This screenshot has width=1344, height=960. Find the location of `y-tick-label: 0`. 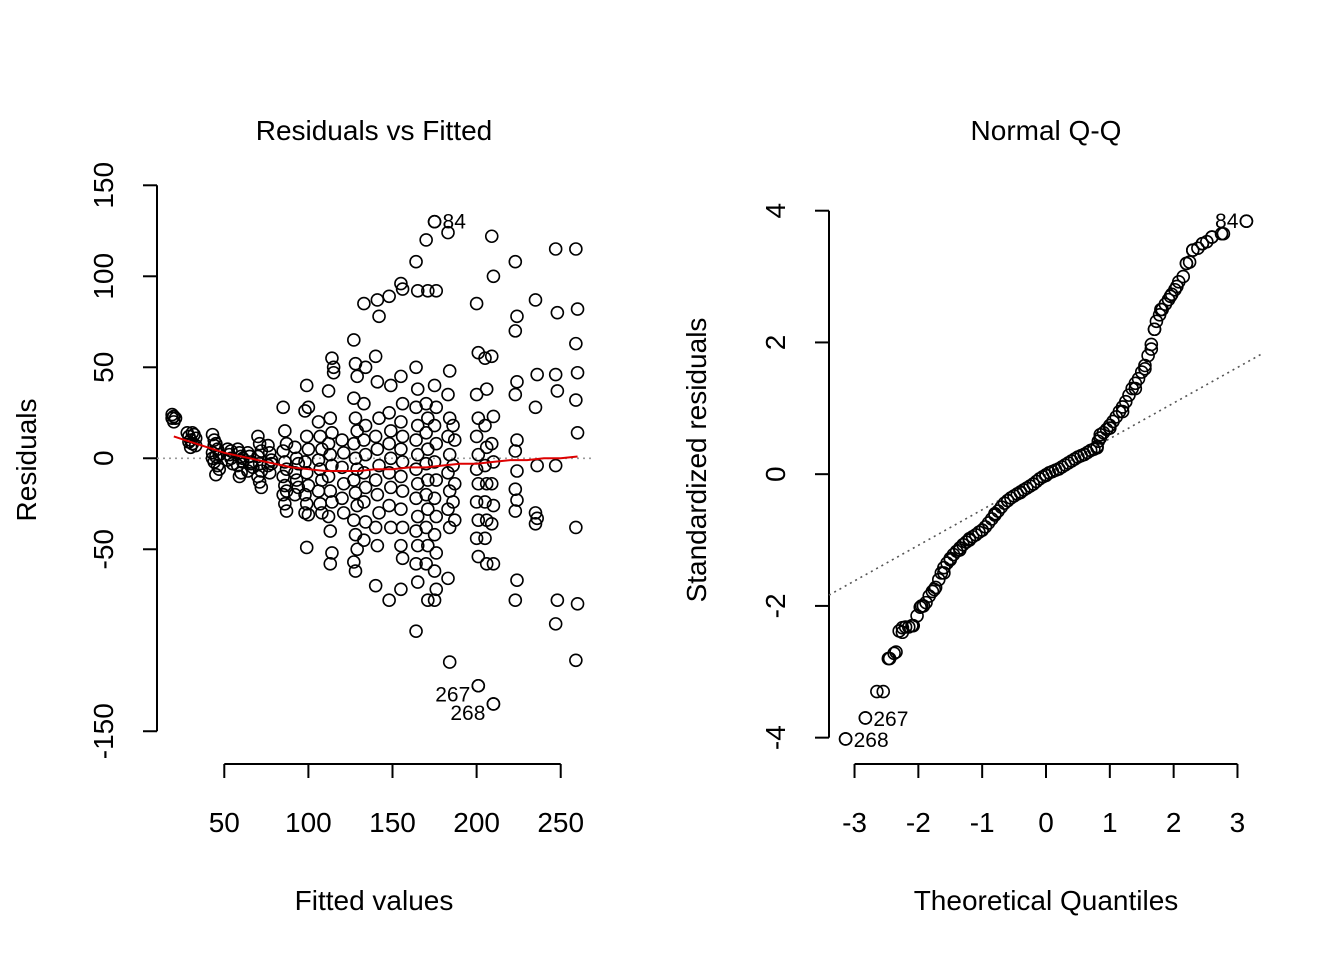

y-tick-label: 0 is located at coordinates (775, 474).